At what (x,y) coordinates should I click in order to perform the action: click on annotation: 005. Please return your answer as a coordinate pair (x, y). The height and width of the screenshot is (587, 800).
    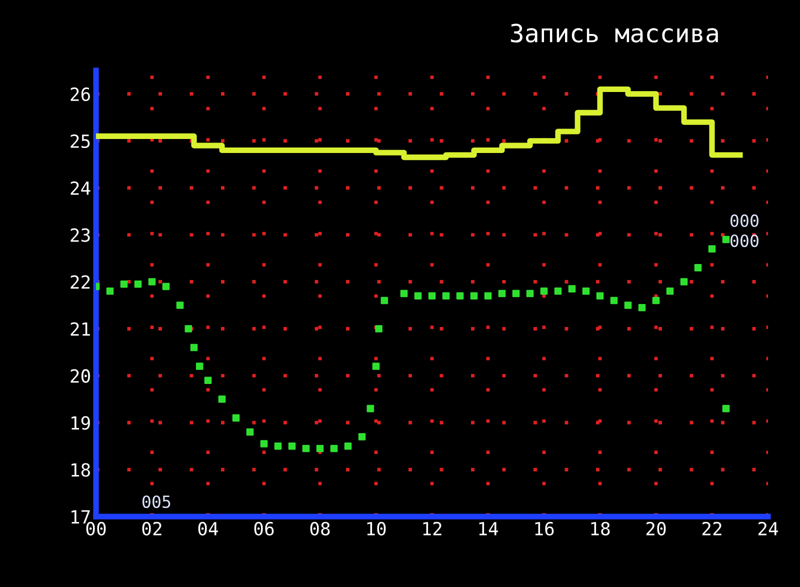
    Looking at the image, I should click on (156, 501).